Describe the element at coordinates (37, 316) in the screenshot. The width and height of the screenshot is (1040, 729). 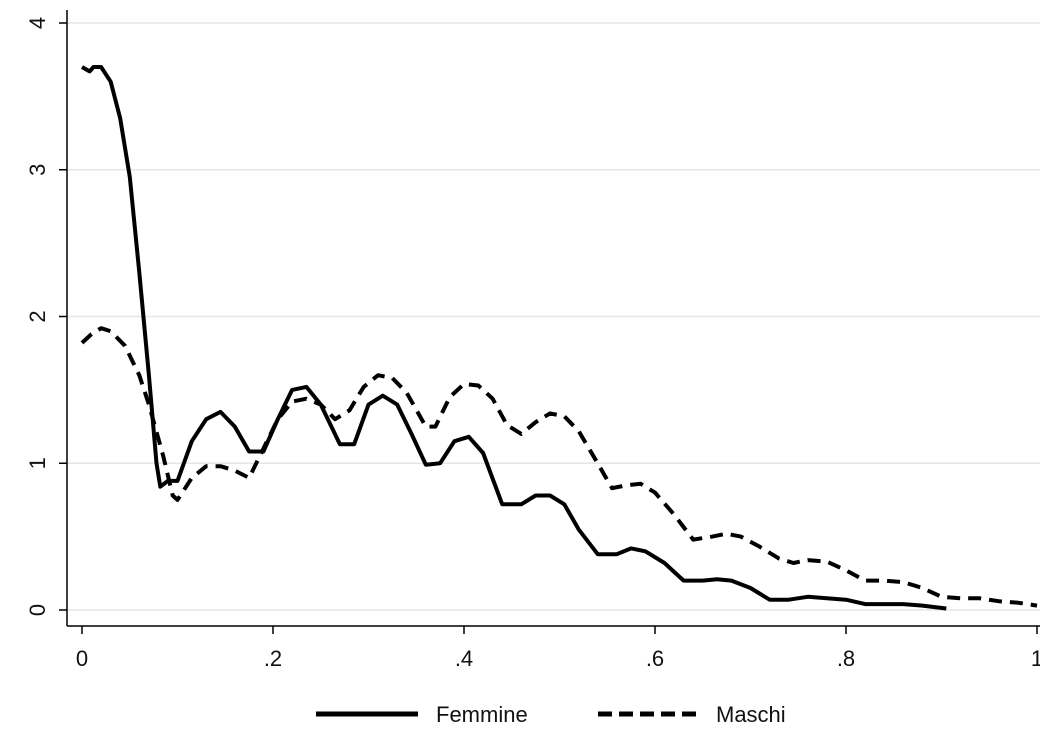
I see `y-tick-label-2: 2` at that location.